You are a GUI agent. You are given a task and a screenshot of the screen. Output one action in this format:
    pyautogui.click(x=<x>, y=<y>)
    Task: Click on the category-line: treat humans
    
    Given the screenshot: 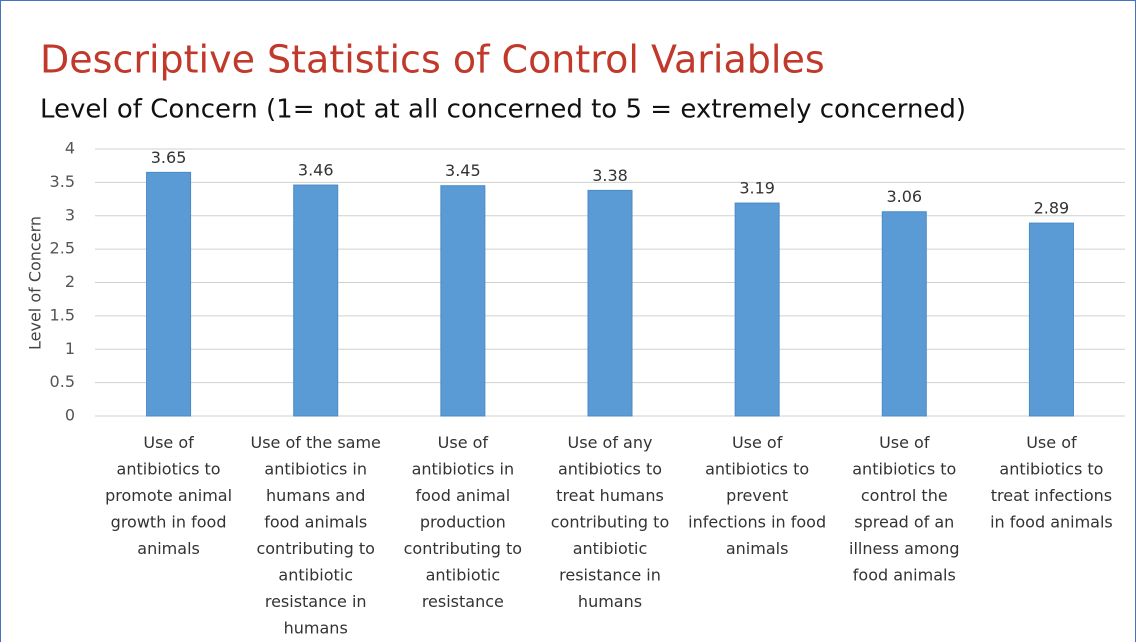 What is the action you would take?
    pyautogui.click(x=610, y=495)
    